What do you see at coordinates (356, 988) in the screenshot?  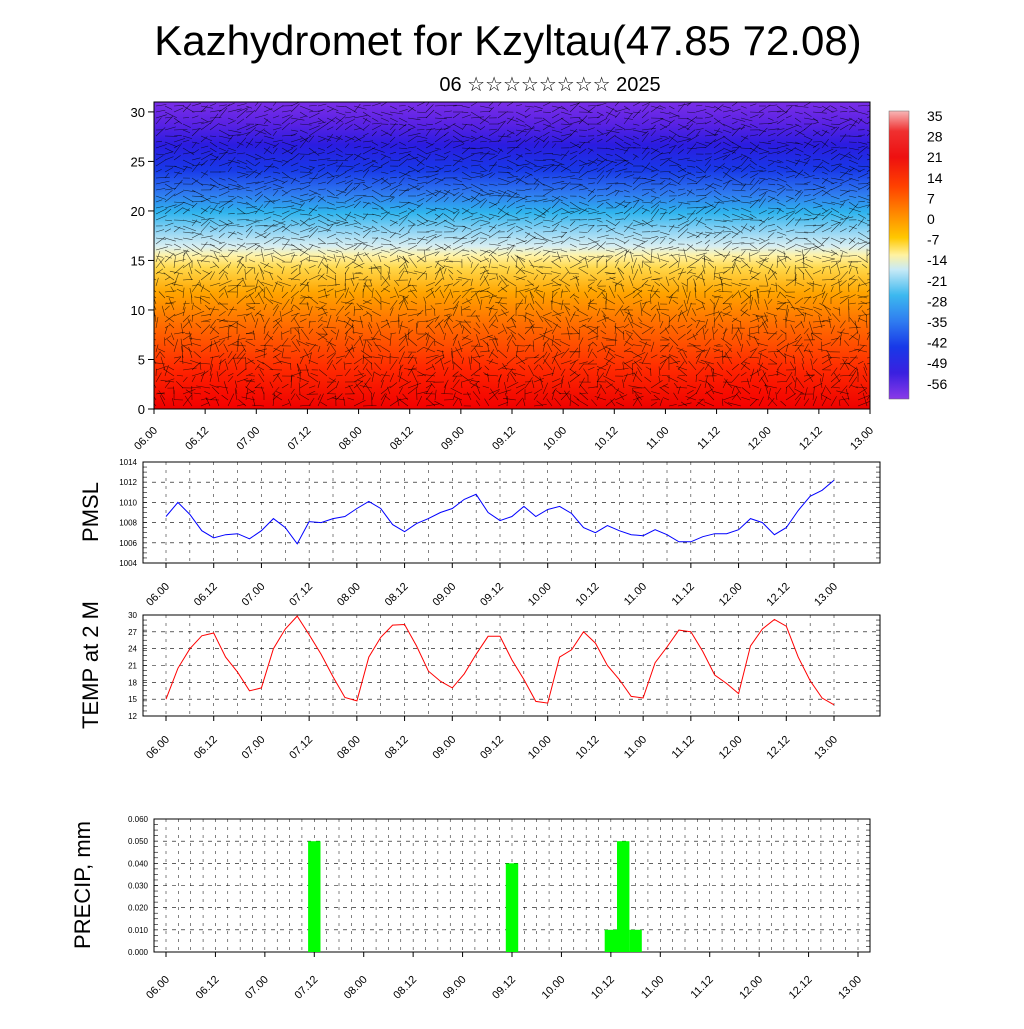 I see `precip-x-tick-label: 08.00` at bounding box center [356, 988].